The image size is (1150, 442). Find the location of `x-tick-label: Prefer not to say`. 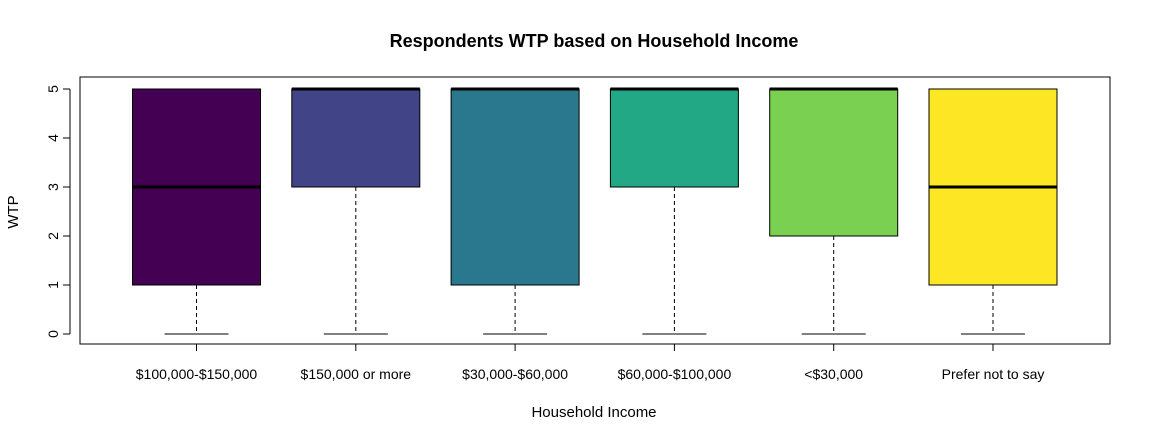

x-tick-label: Prefer not to say is located at coordinates (993, 374).